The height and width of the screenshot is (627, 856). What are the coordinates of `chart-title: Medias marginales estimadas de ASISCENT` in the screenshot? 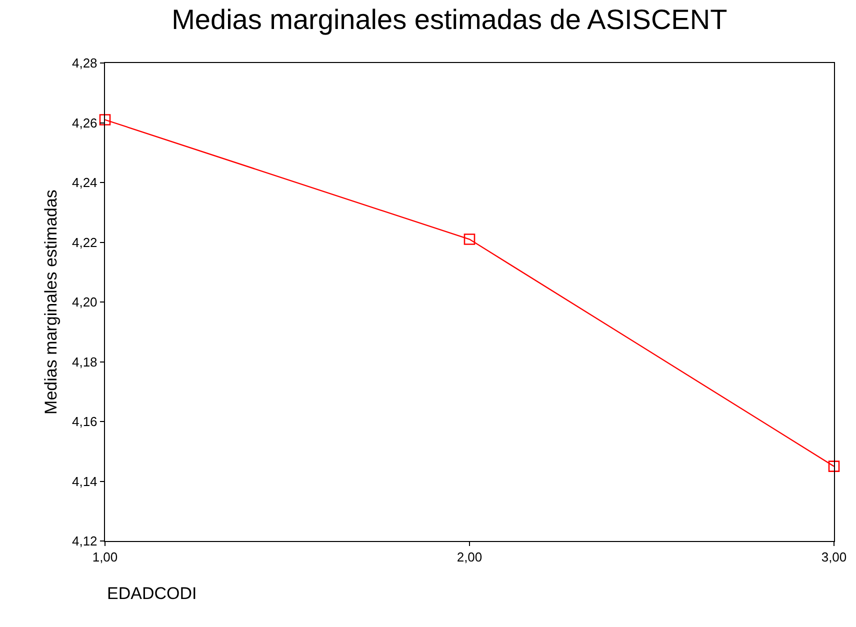 It's located at (450, 20).